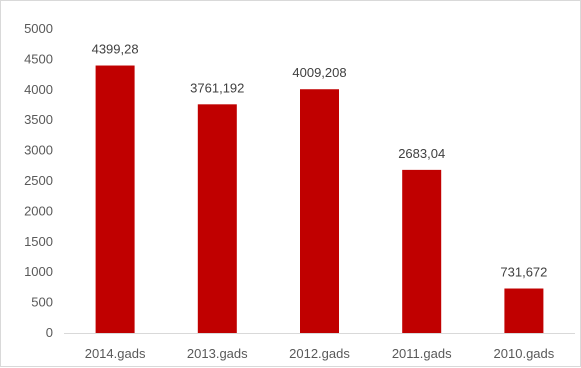 The width and height of the screenshot is (581, 368). Describe the element at coordinates (421, 153) in the screenshot. I see `data-label: 2683,04` at that location.